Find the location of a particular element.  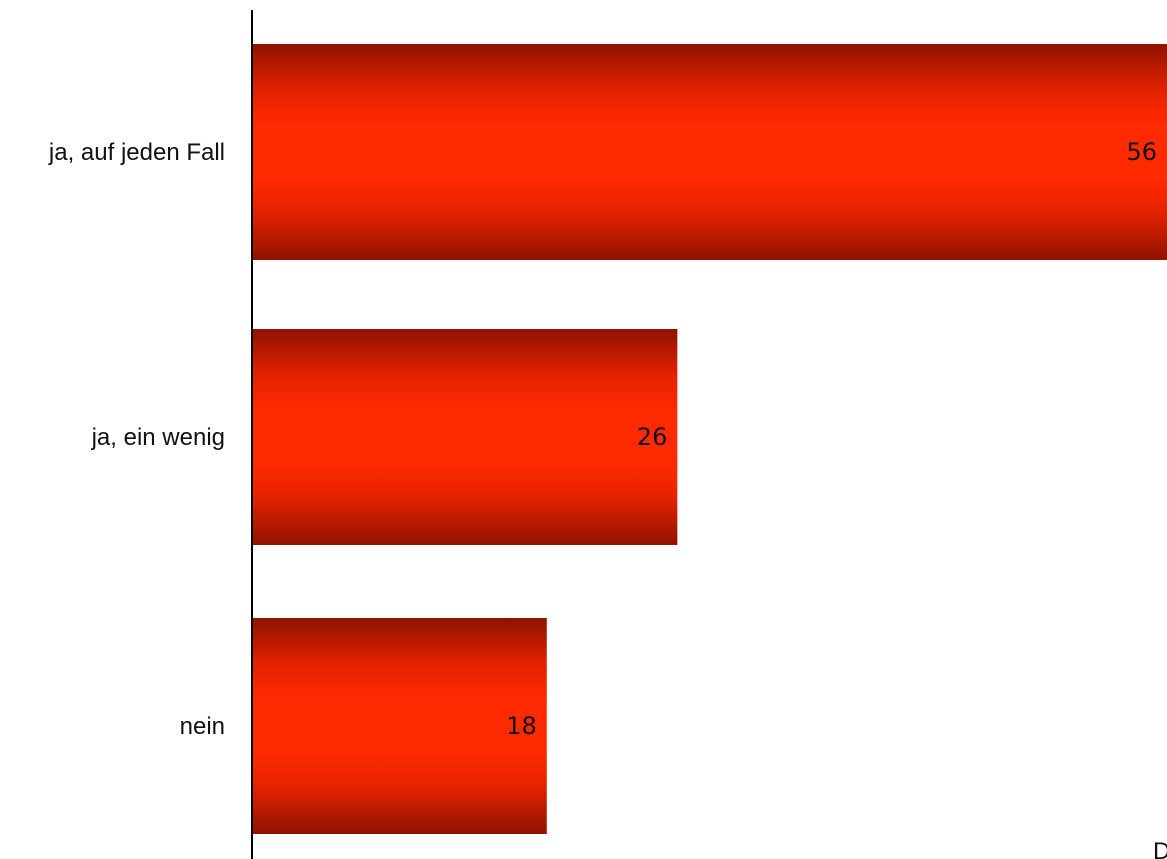

category-label-1: ja, auf jeden Fall is located at coordinates (136, 152).